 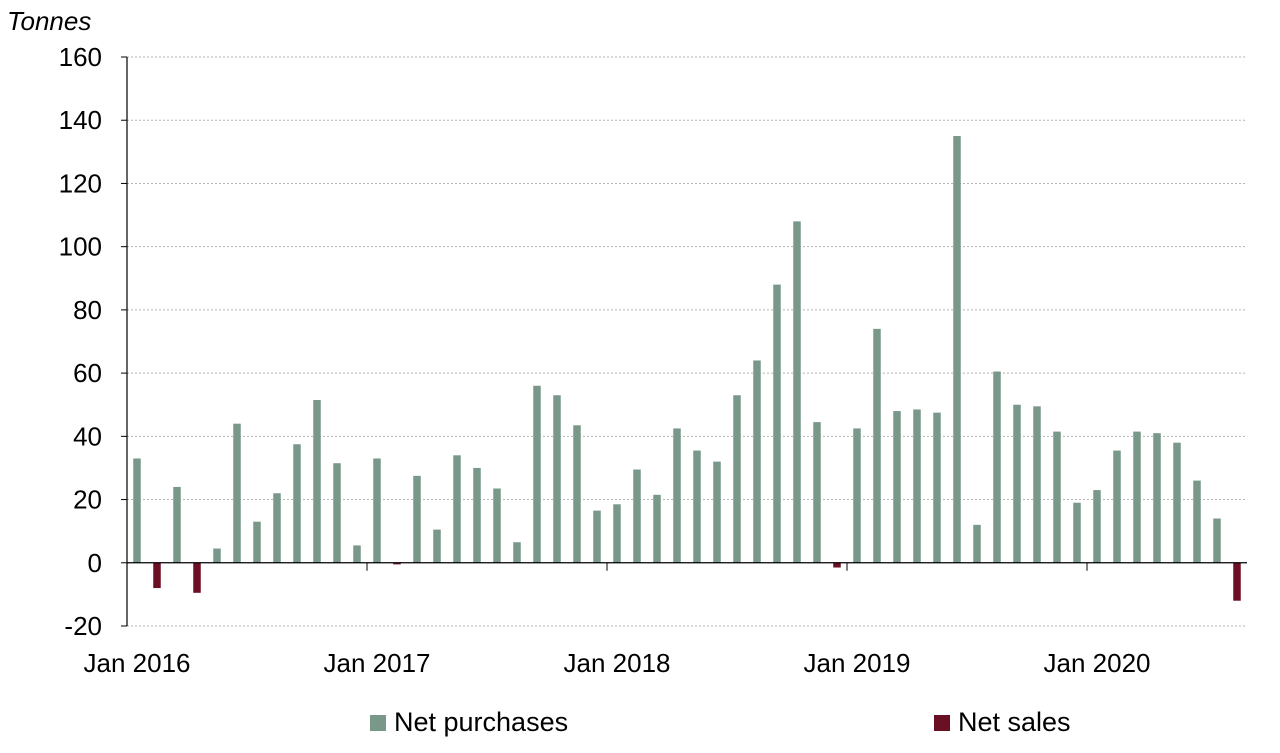 I want to click on y-tick-label: 100, so click(x=80, y=247).